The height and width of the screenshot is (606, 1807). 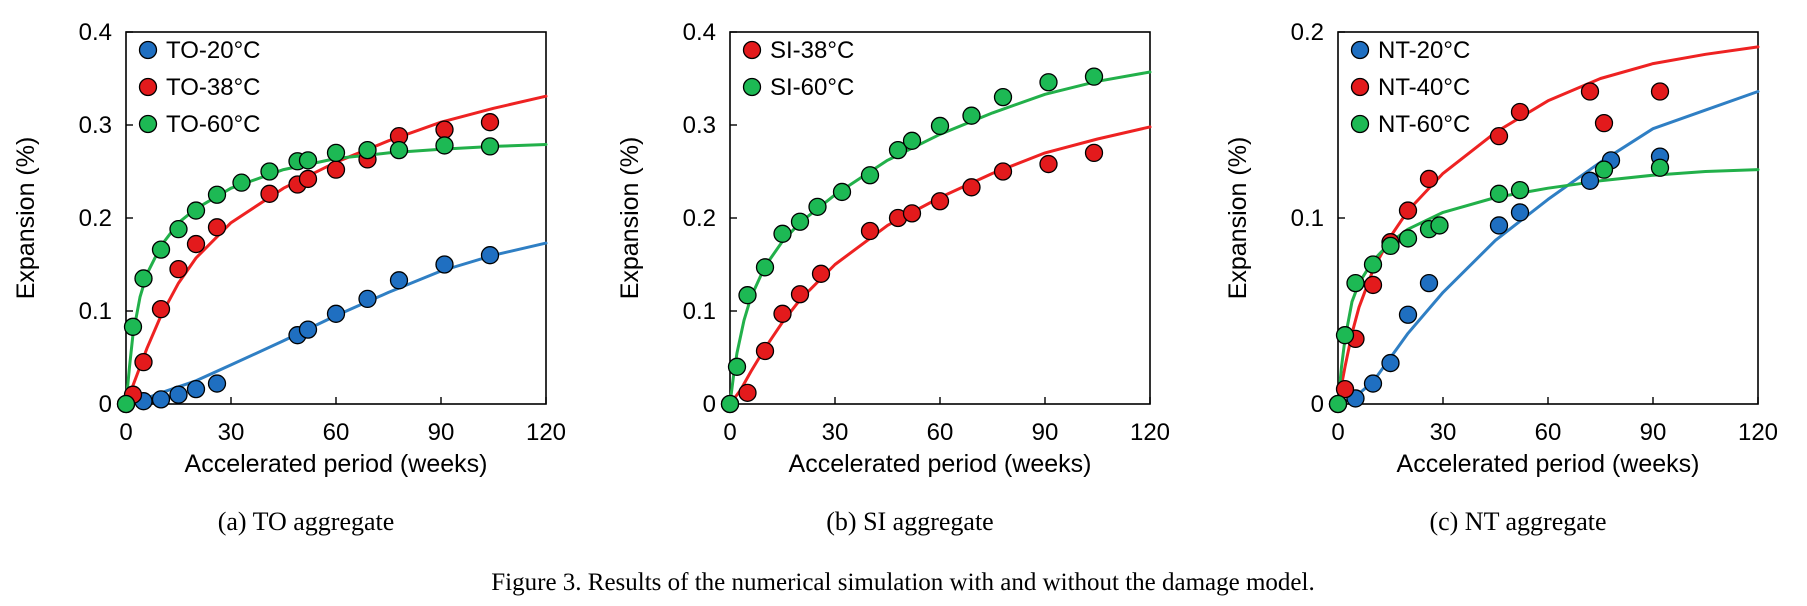 What do you see at coordinates (1424, 124) in the screenshot?
I see `legend-label: NT-60°C` at bounding box center [1424, 124].